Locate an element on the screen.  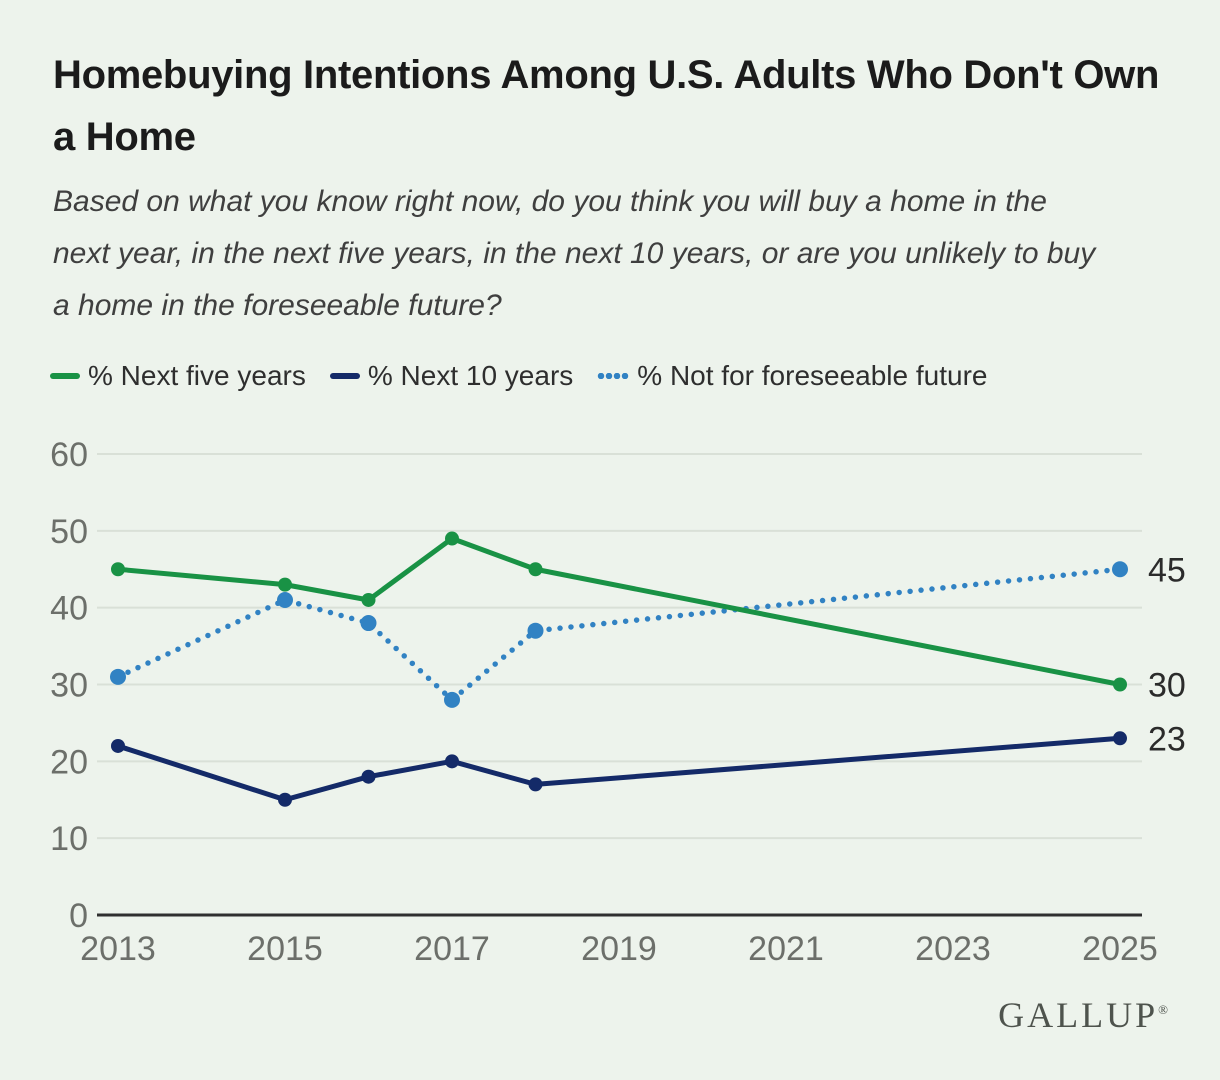
series-end-value-label: 30 is located at coordinates (1167, 686).